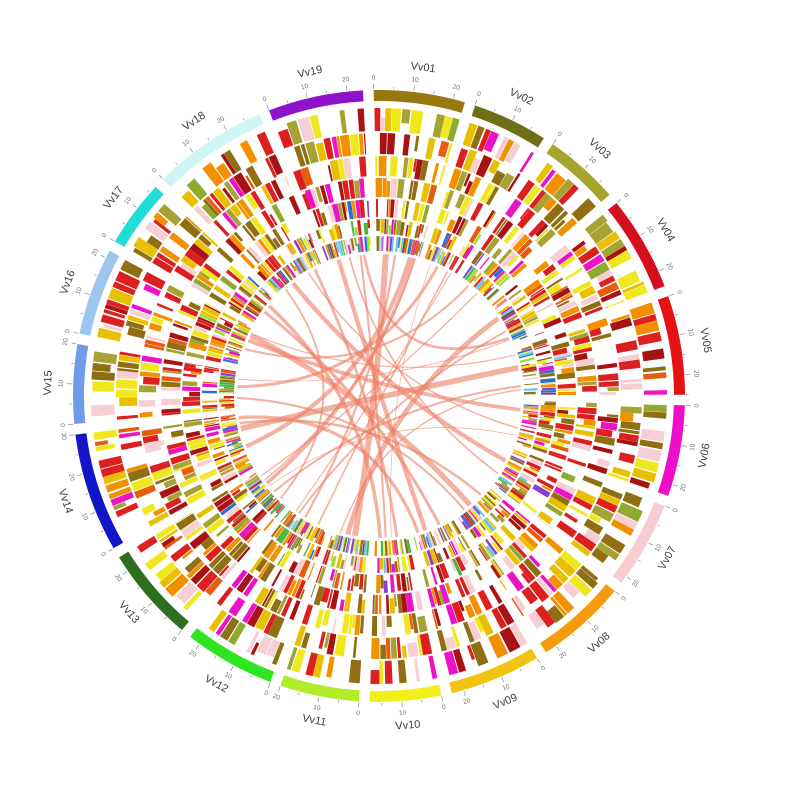 The image size is (800, 800). Describe the element at coordinates (705, 340) in the screenshot. I see `chromosome-label-Vv05: Vv05` at that location.